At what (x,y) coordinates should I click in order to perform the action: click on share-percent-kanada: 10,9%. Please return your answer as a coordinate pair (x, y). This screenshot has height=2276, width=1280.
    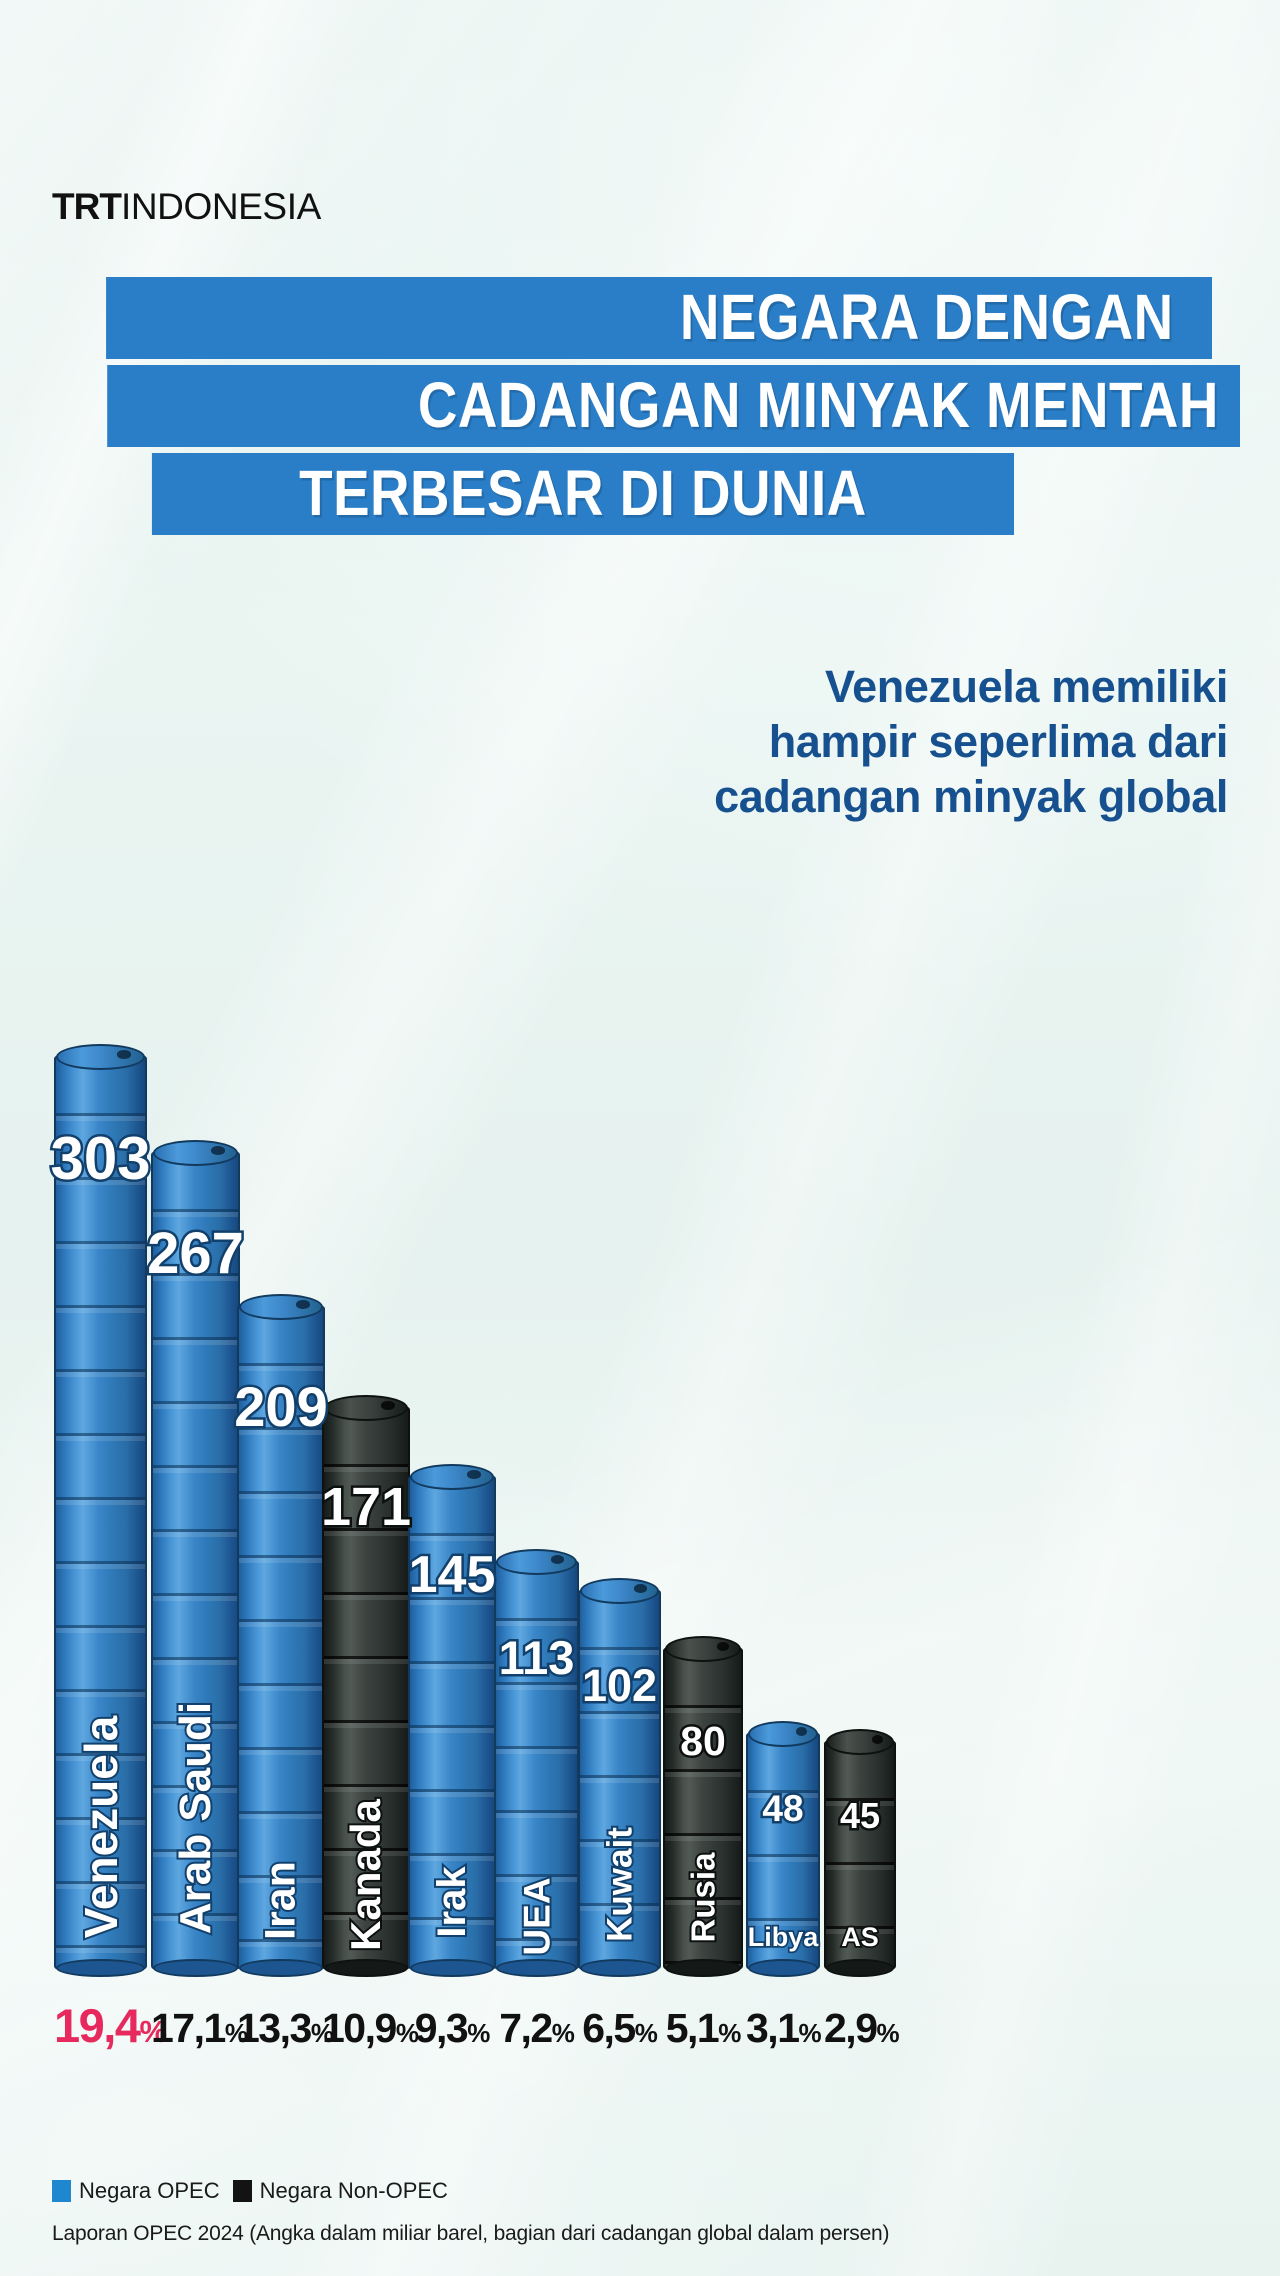
    Looking at the image, I should click on (370, 2028).